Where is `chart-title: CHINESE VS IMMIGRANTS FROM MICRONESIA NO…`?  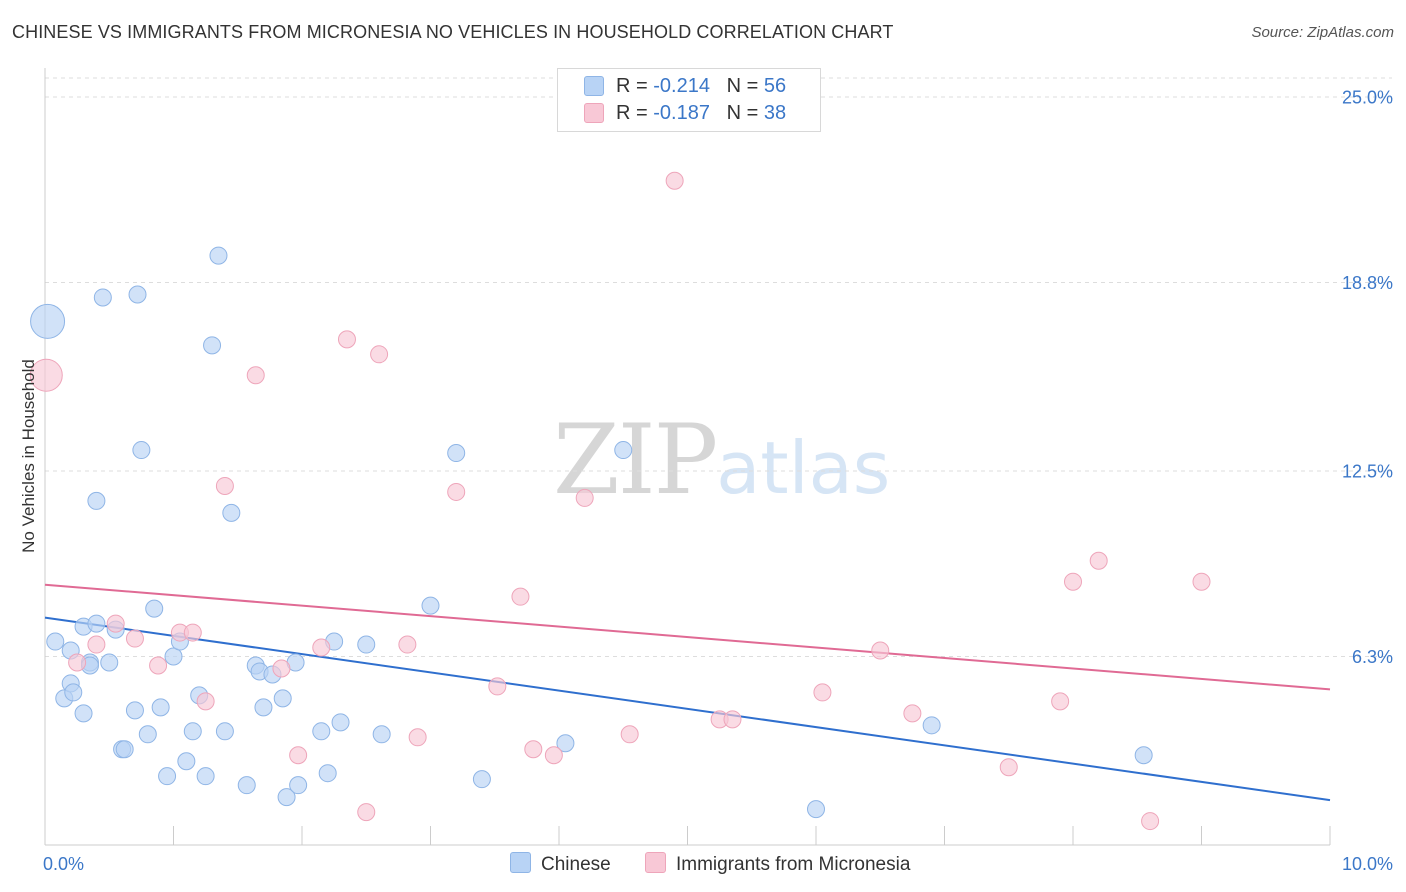
chart-title: CHINESE VS IMMIGRANTS FROM MICRONESIA NO… is located at coordinates (453, 32).